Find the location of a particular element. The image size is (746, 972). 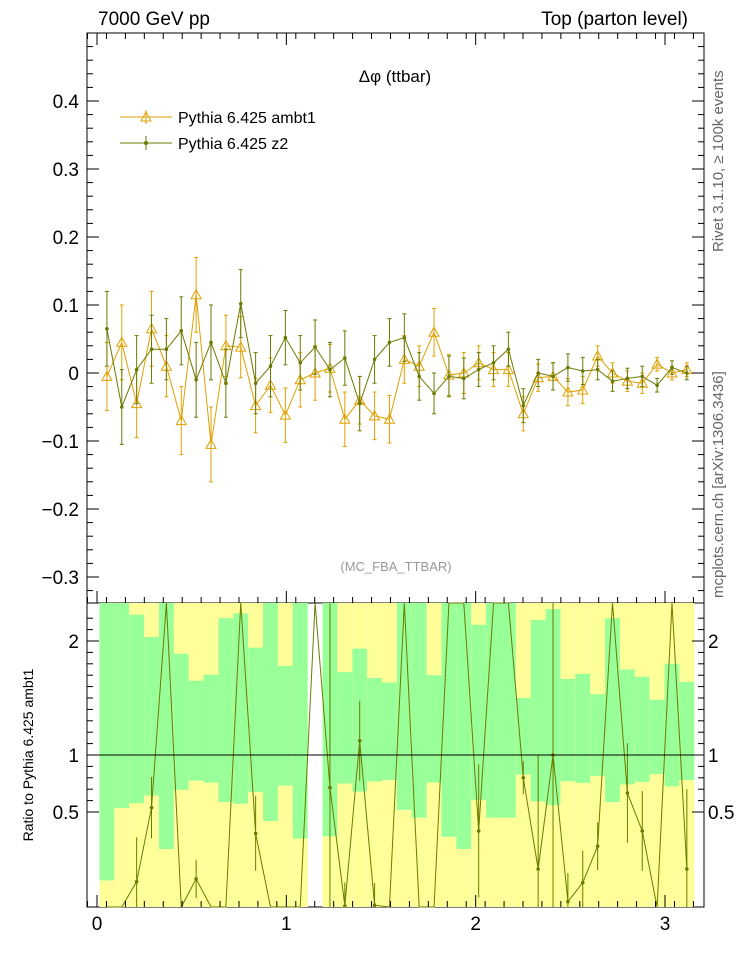

y-tick-label: 0 is located at coordinates (73, 374).